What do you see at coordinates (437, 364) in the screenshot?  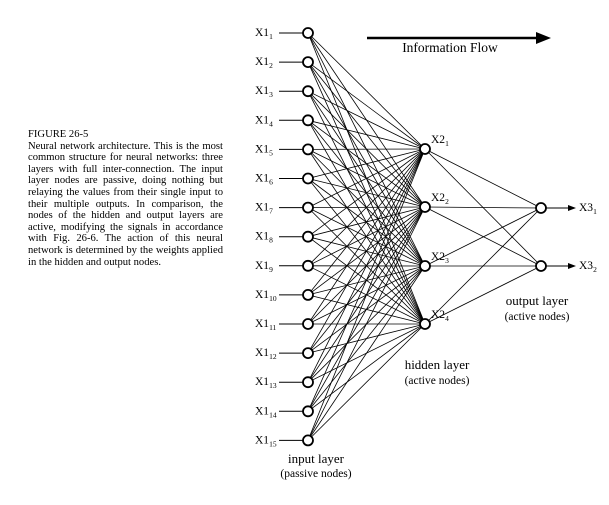 I see `hidden-layer-title: hidden layer` at bounding box center [437, 364].